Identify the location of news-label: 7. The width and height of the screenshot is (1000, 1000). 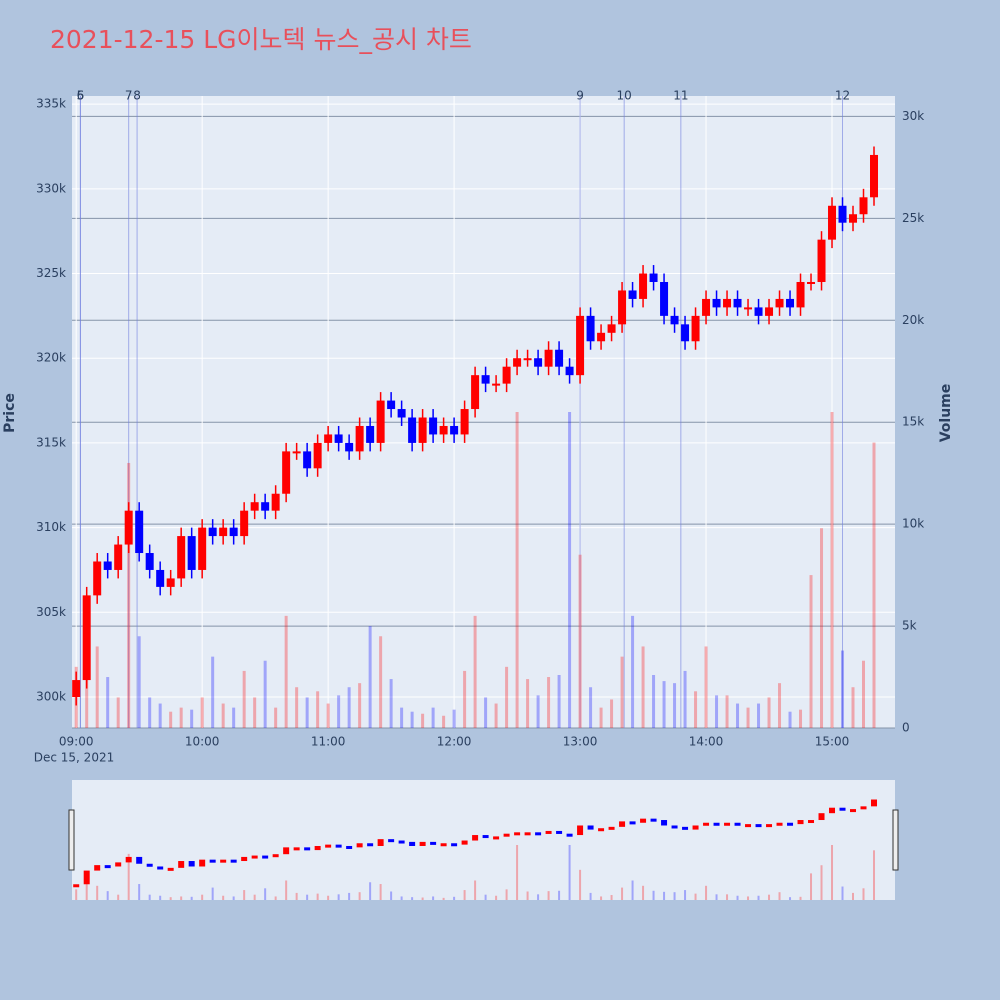
(129, 96).